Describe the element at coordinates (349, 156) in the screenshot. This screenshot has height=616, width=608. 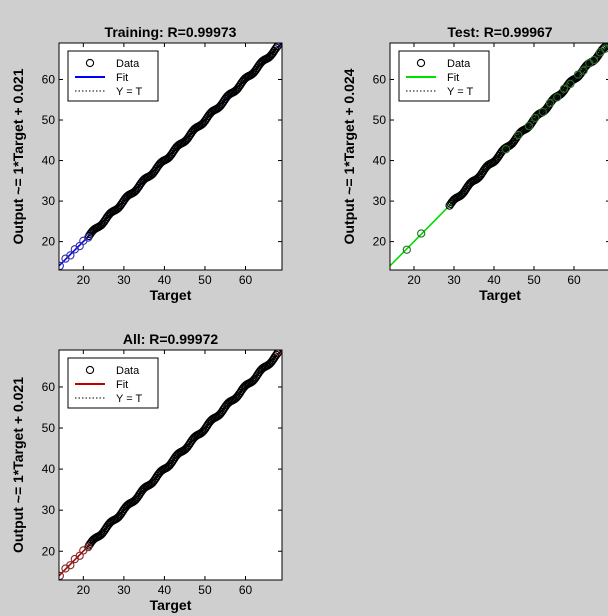
I see `y-axis-label: Output ~= 1*Target + 0.024` at that location.